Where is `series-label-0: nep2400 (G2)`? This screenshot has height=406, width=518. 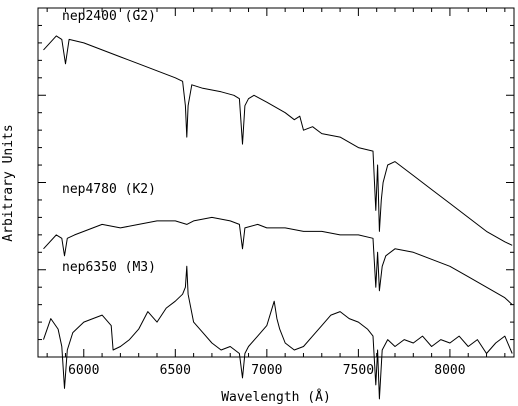 series-label-0: nep2400 (G2) is located at coordinates (109, 16).